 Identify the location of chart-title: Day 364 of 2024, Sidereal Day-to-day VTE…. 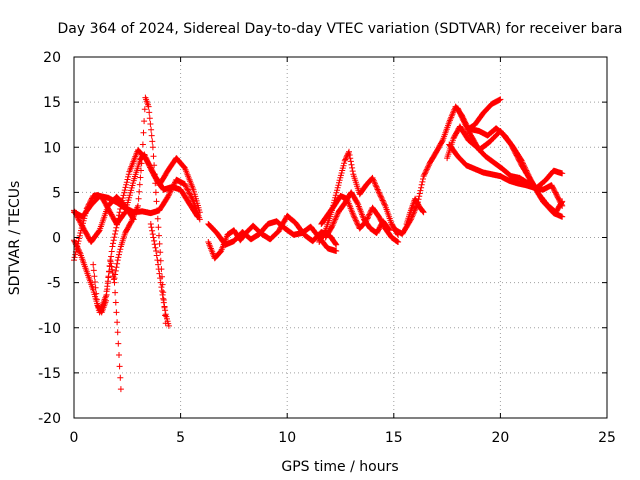
(339, 29).